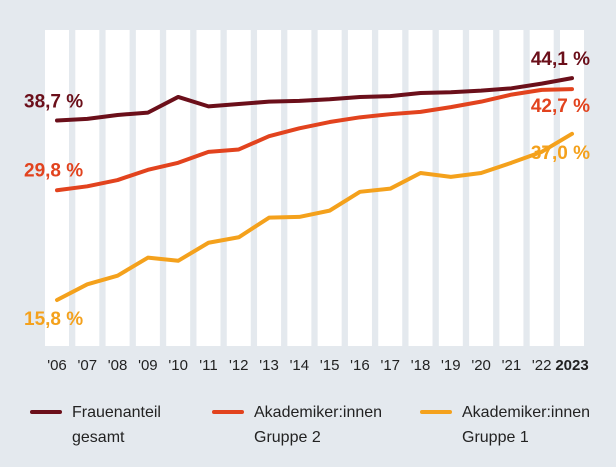 The width and height of the screenshot is (616, 467). I want to click on legend-label: Akademiker:innen Gruppe 2, so click(318, 425).